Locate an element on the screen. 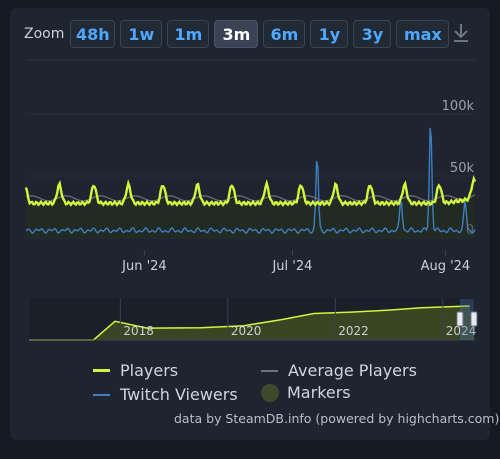  players-area is located at coordinates (250, 208).